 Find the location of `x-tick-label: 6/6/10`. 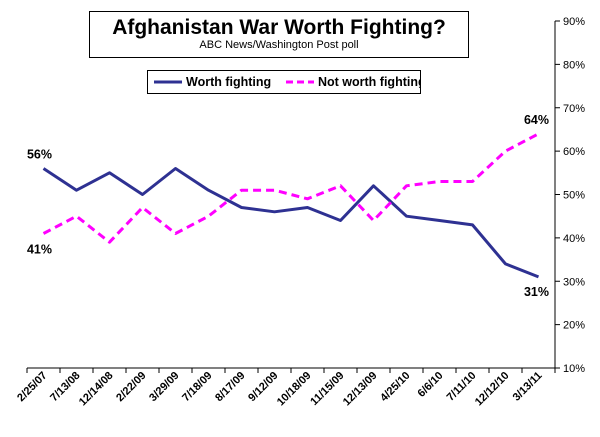

x-tick-label: 6/6/10 is located at coordinates (431, 385).